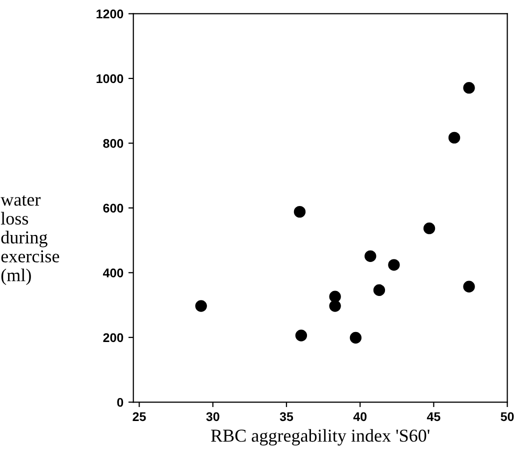  I want to click on y-tick-label: 400, so click(113, 273).